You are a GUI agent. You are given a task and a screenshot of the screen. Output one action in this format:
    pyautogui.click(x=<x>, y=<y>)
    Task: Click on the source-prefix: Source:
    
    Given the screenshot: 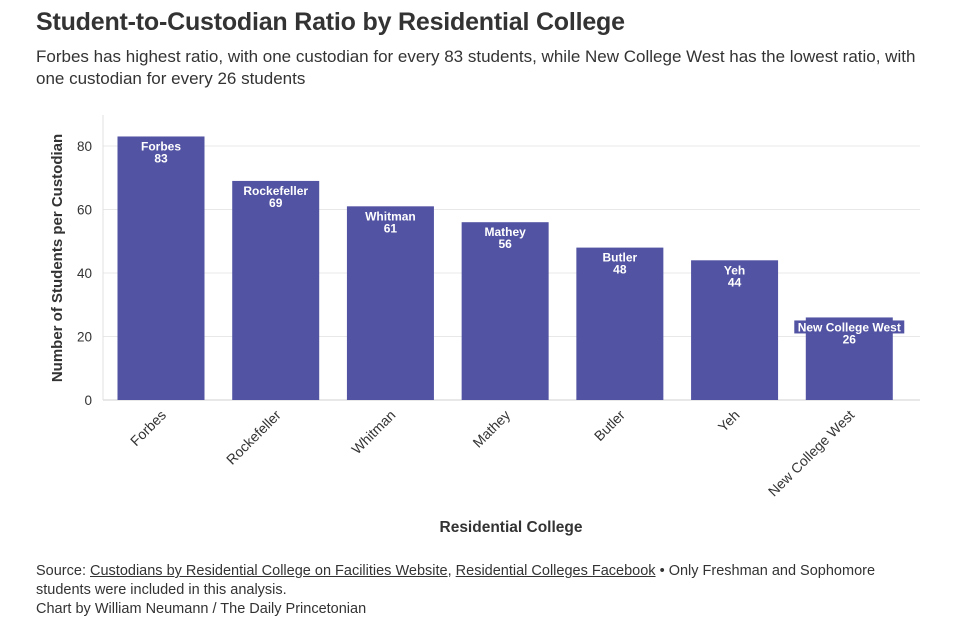 What is the action you would take?
    pyautogui.click(x=63, y=571)
    